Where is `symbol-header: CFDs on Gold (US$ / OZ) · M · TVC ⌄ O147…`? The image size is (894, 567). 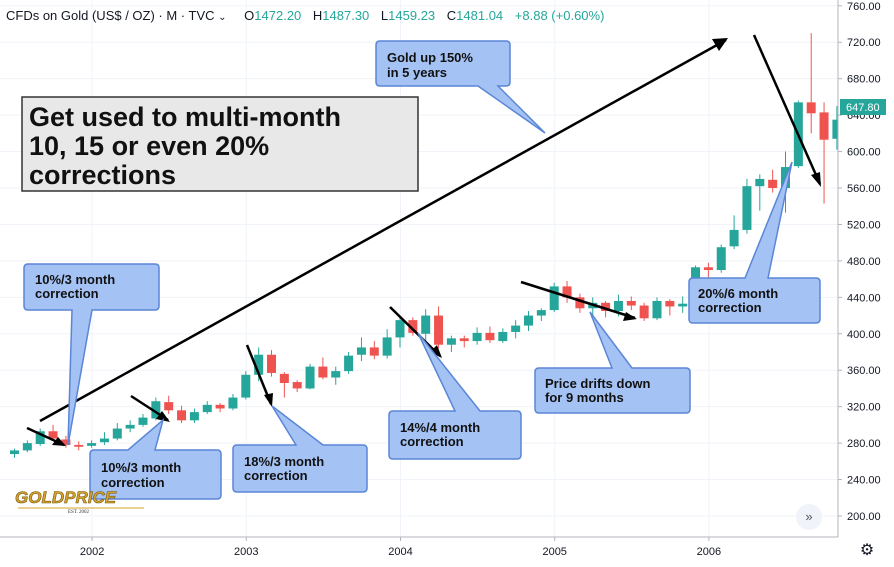
symbol-header: CFDs on Gold (US$ / OZ) · M · TVC ⌄ O147… is located at coordinates (309, 15).